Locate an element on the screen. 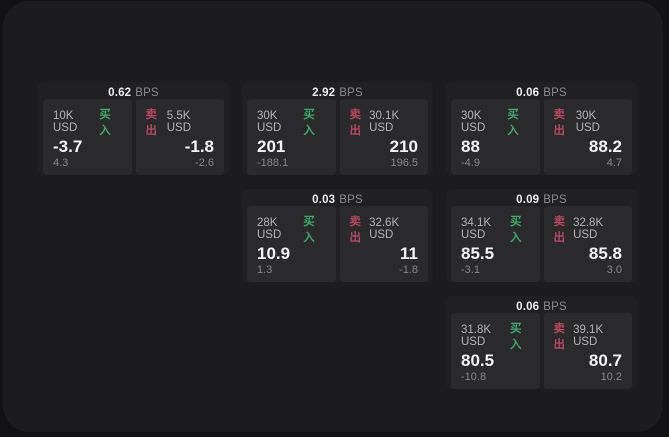  buy-sub-value: 4.3 is located at coordinates (61, 162).